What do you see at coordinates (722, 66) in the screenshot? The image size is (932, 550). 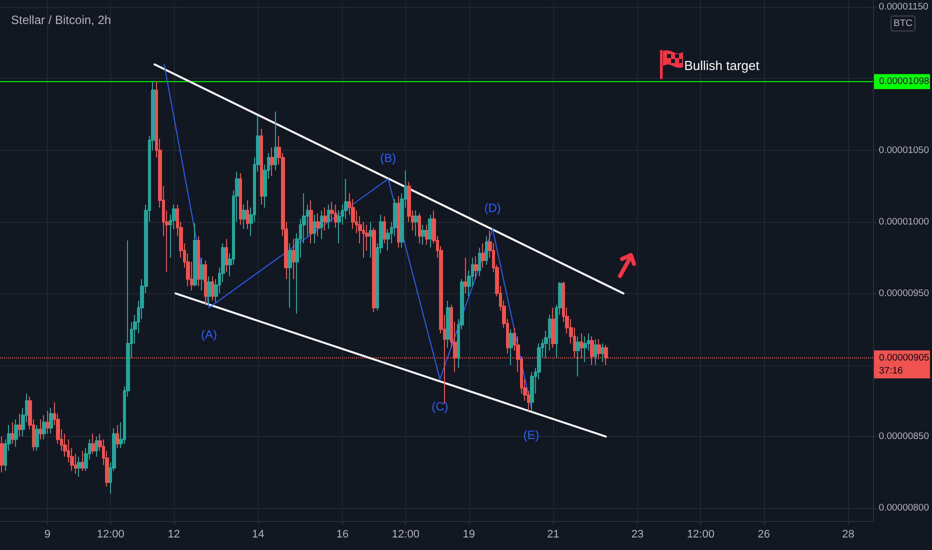 I see `annotation: Bullish target` at bounding box center [722, 66].